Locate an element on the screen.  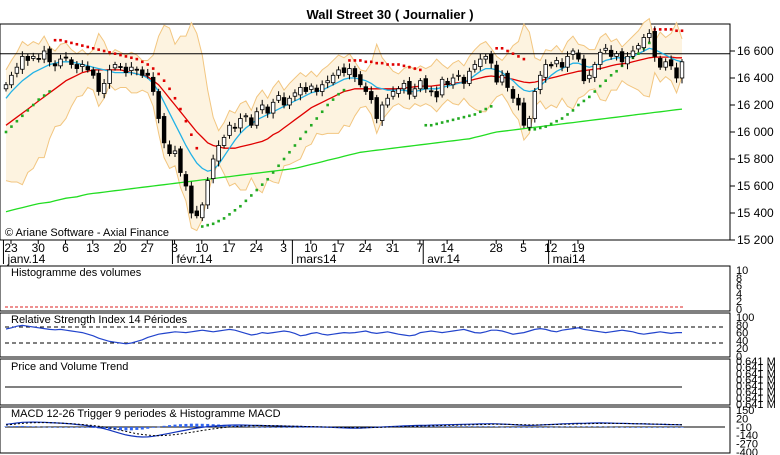
axis-tick-label: 0 is located at coordinates (739, 357).